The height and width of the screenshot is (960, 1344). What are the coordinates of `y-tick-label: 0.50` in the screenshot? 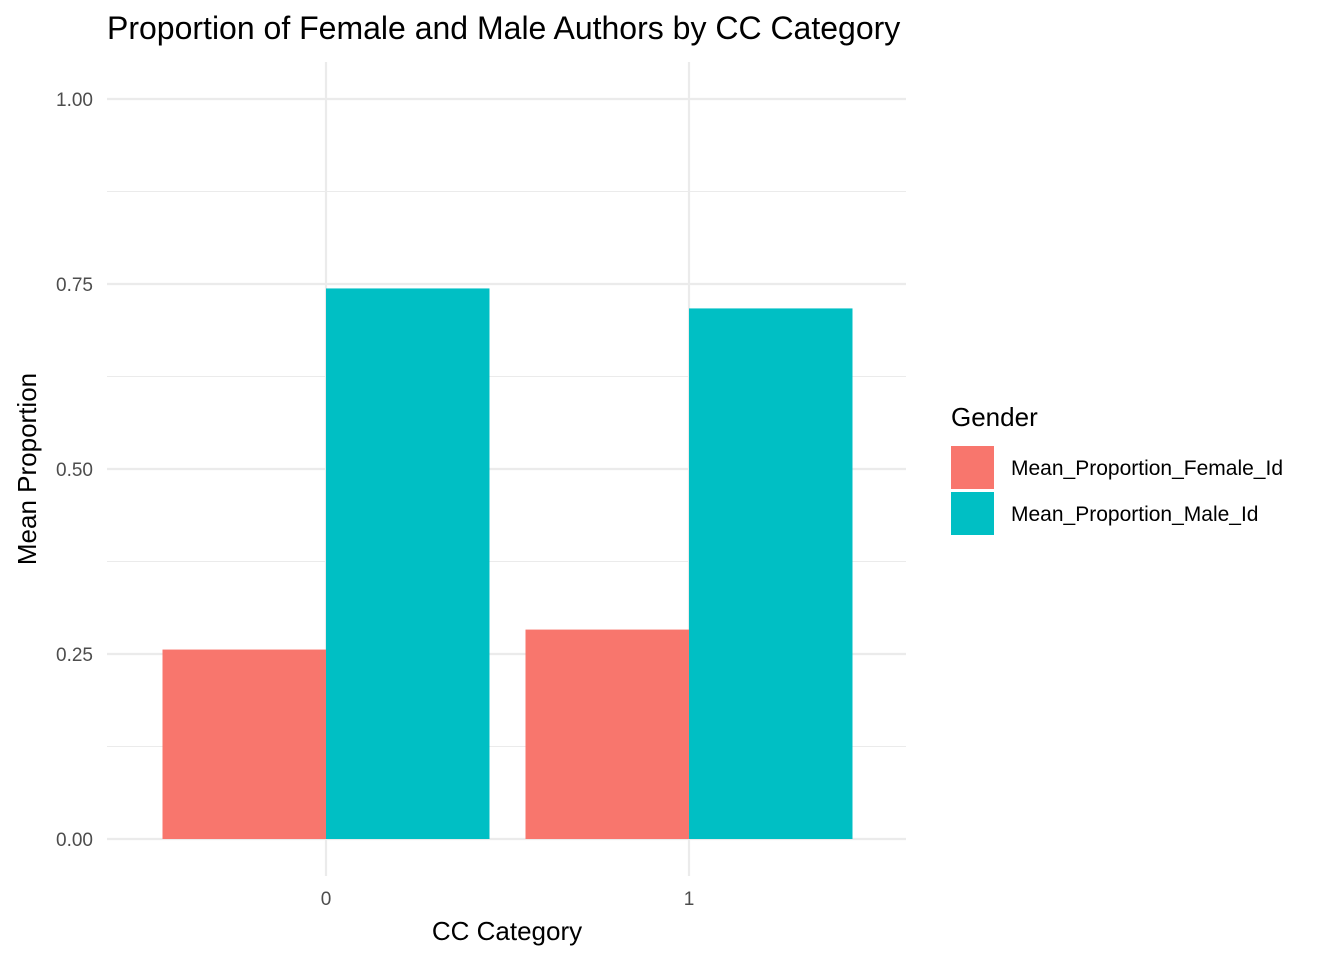 It's located at (74, 470).